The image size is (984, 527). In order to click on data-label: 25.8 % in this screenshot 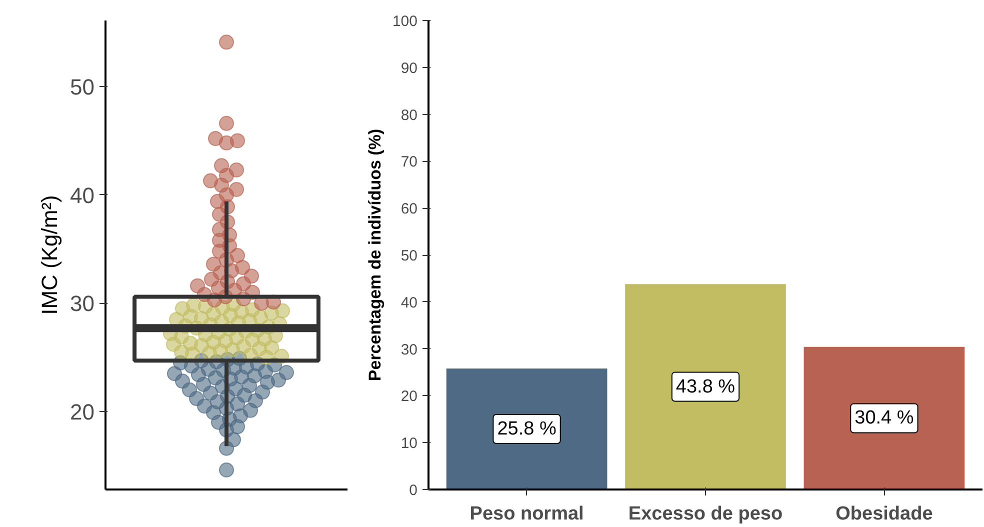, I will do `click(526, 429)`.